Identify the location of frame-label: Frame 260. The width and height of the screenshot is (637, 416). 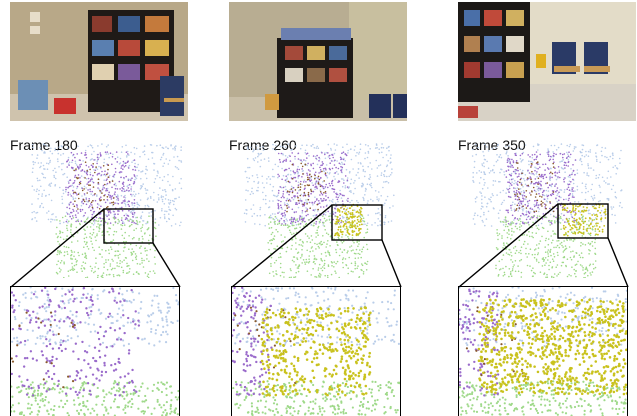
(263, 145).